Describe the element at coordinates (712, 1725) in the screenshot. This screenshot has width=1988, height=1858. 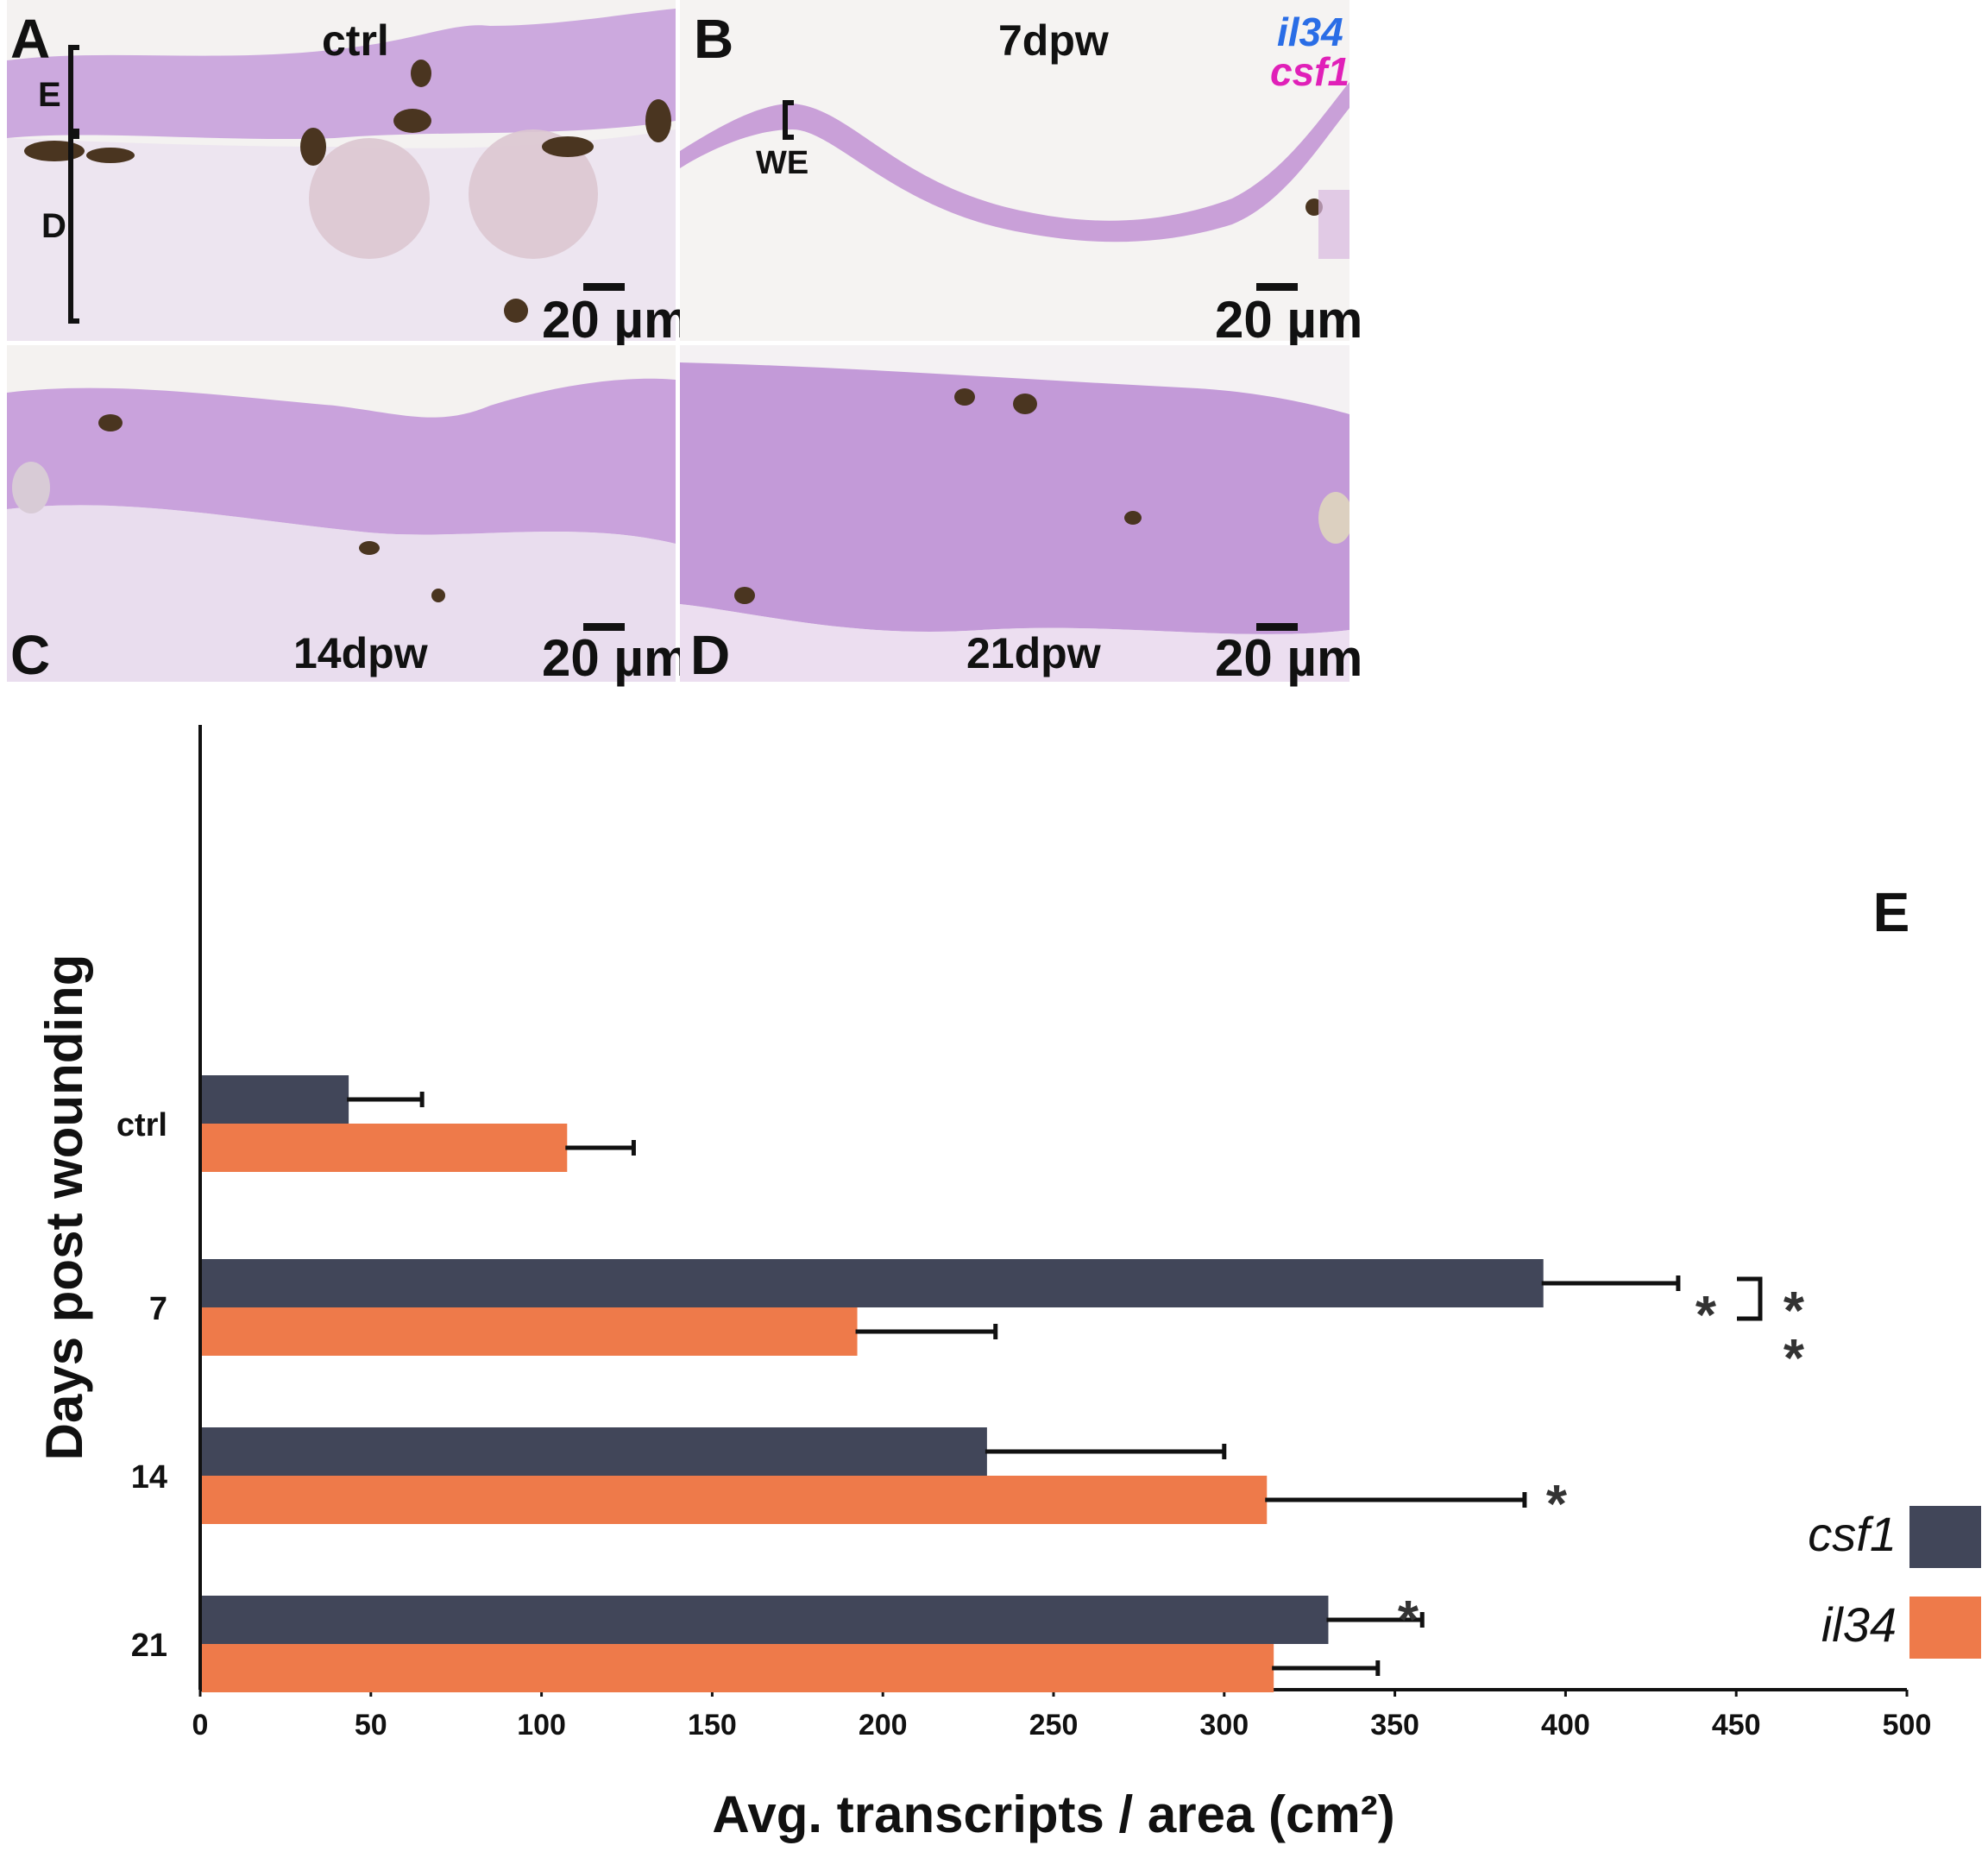
I see `x-tick-label: 150` at that location.